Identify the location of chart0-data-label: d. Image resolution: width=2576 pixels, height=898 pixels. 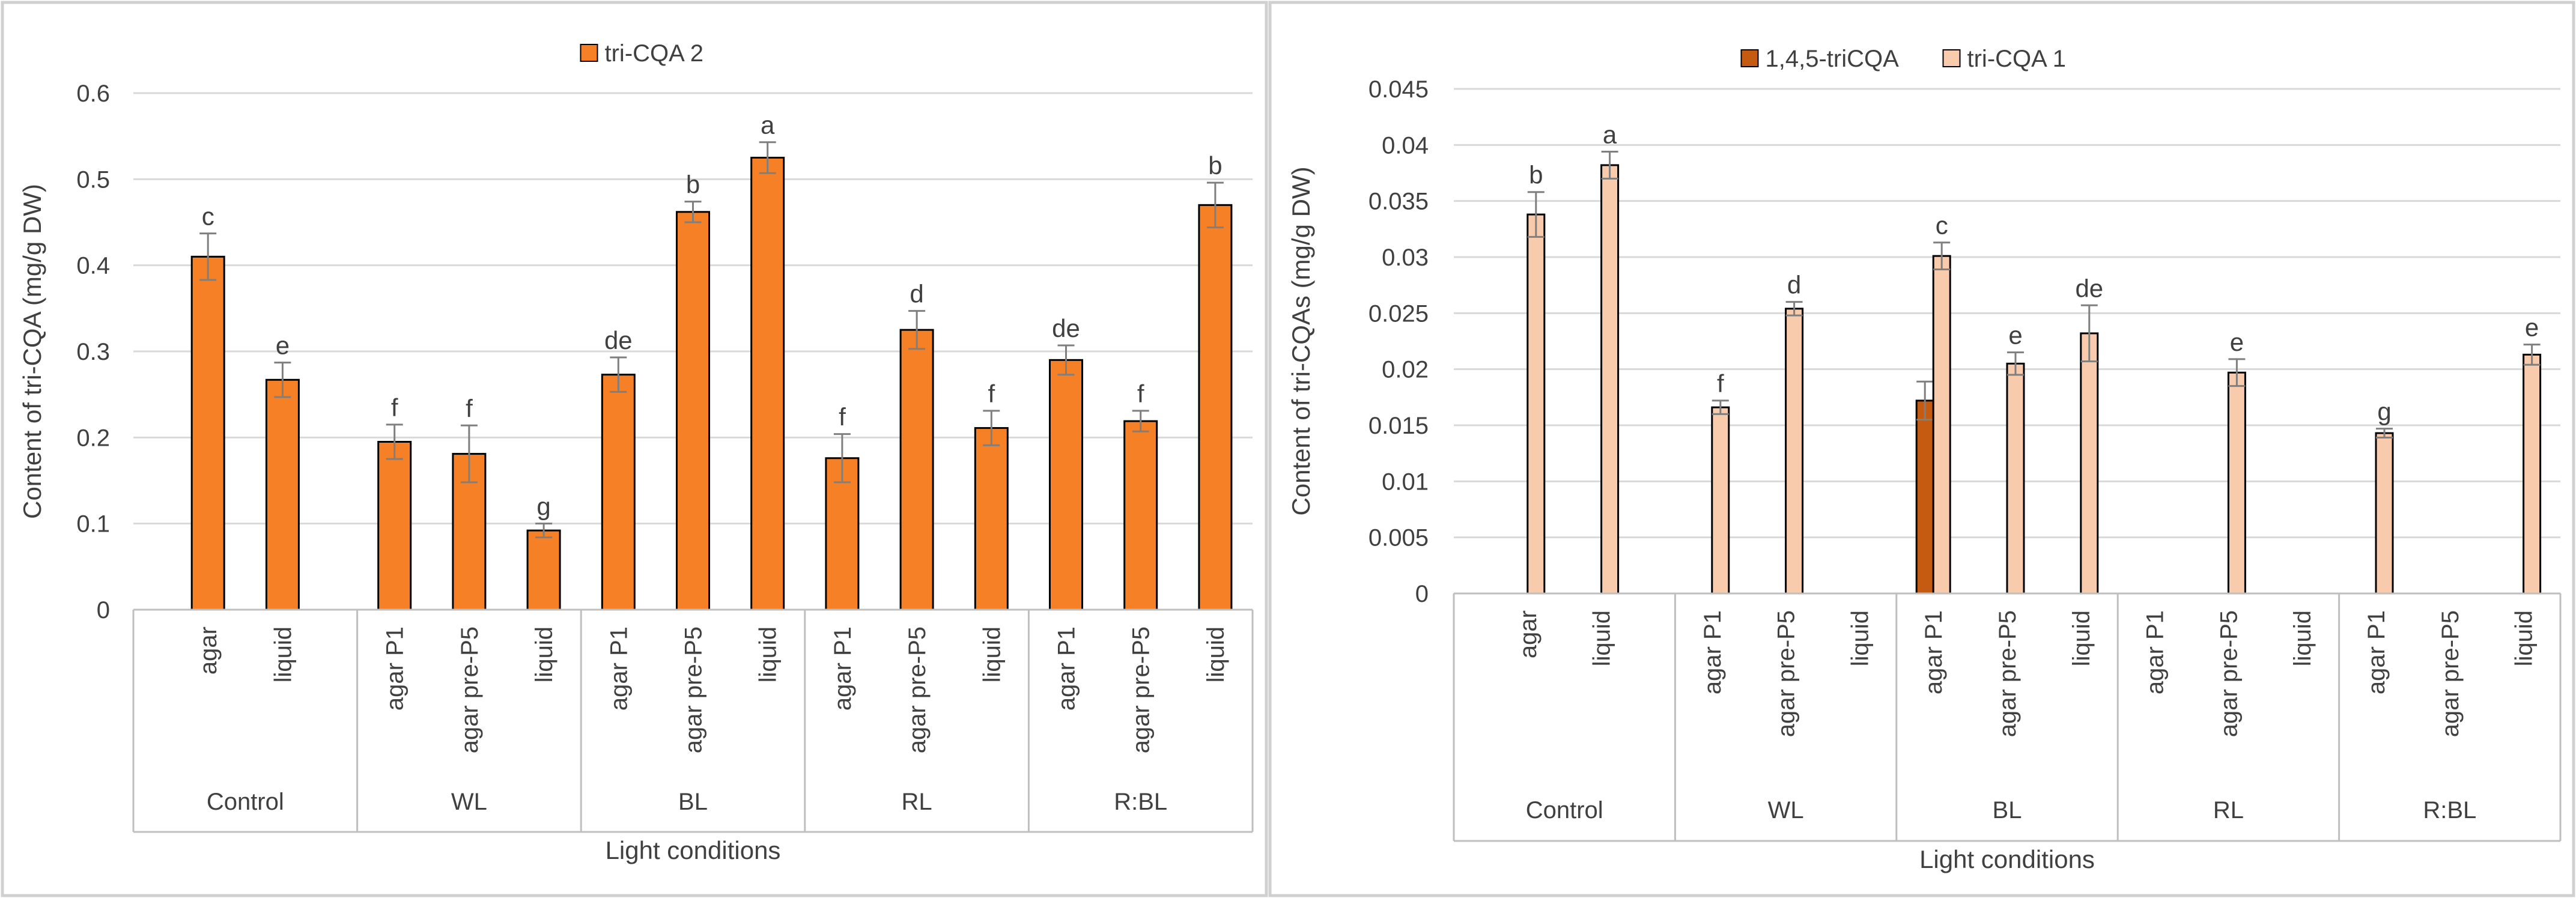
(917, 294).